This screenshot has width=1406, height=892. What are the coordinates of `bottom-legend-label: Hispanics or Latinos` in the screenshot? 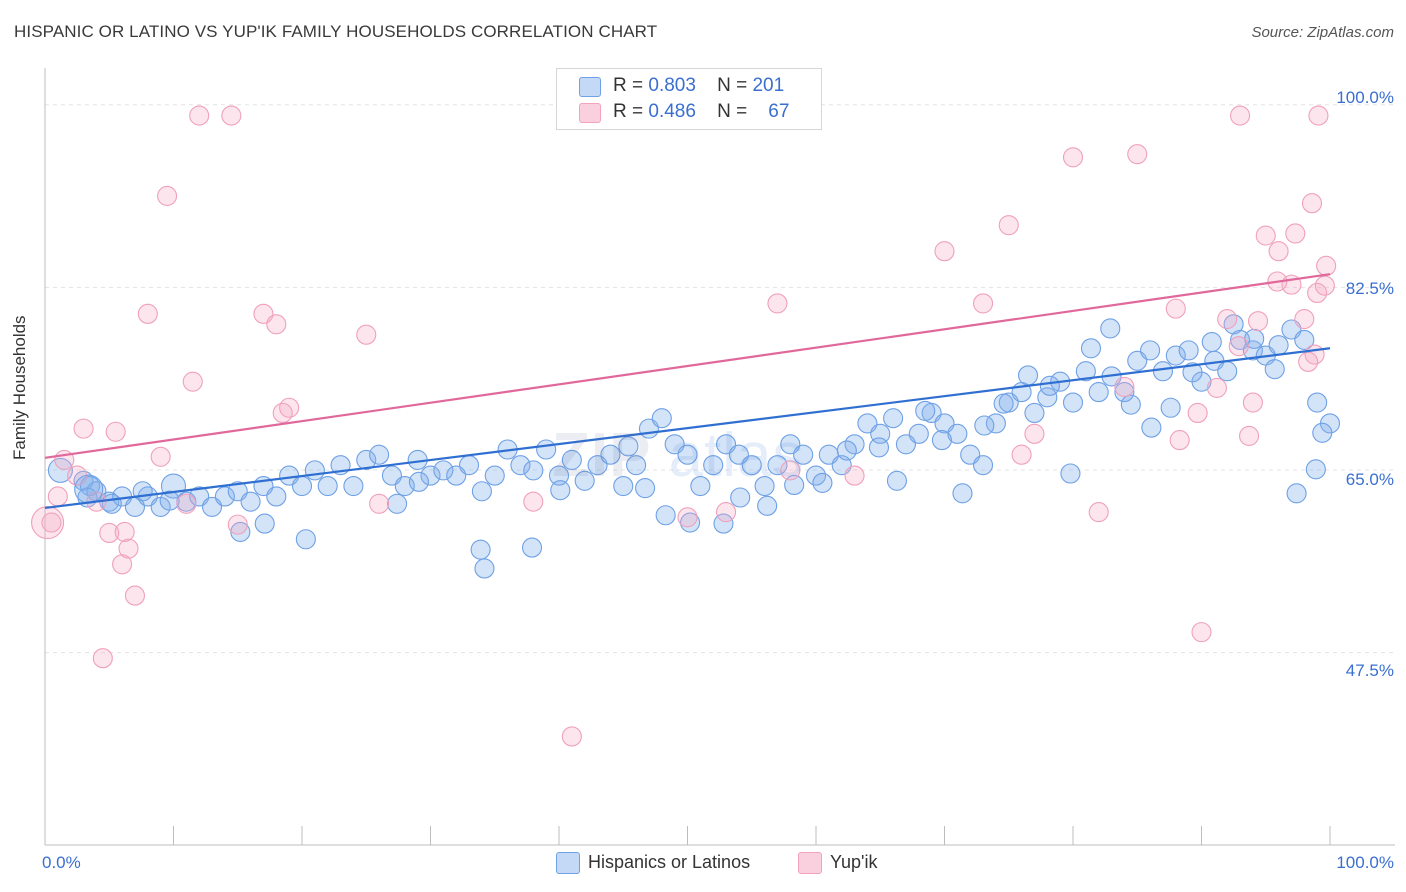 It's located at (669, 862).